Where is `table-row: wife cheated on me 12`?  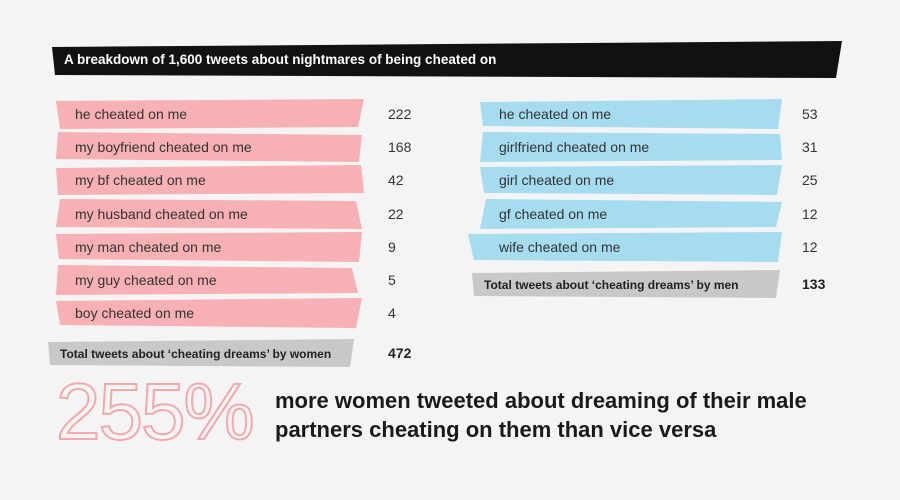
table-row: wife cheated on me 12 is located at coordinates (655, 246).